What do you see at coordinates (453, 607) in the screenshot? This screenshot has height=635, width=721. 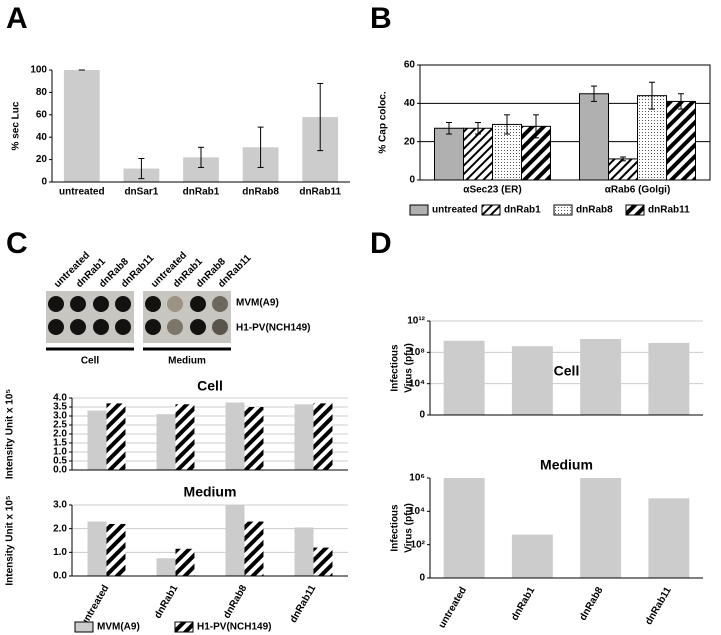 I see `x-tick-label: untreated` at bounding box center [453, 607].